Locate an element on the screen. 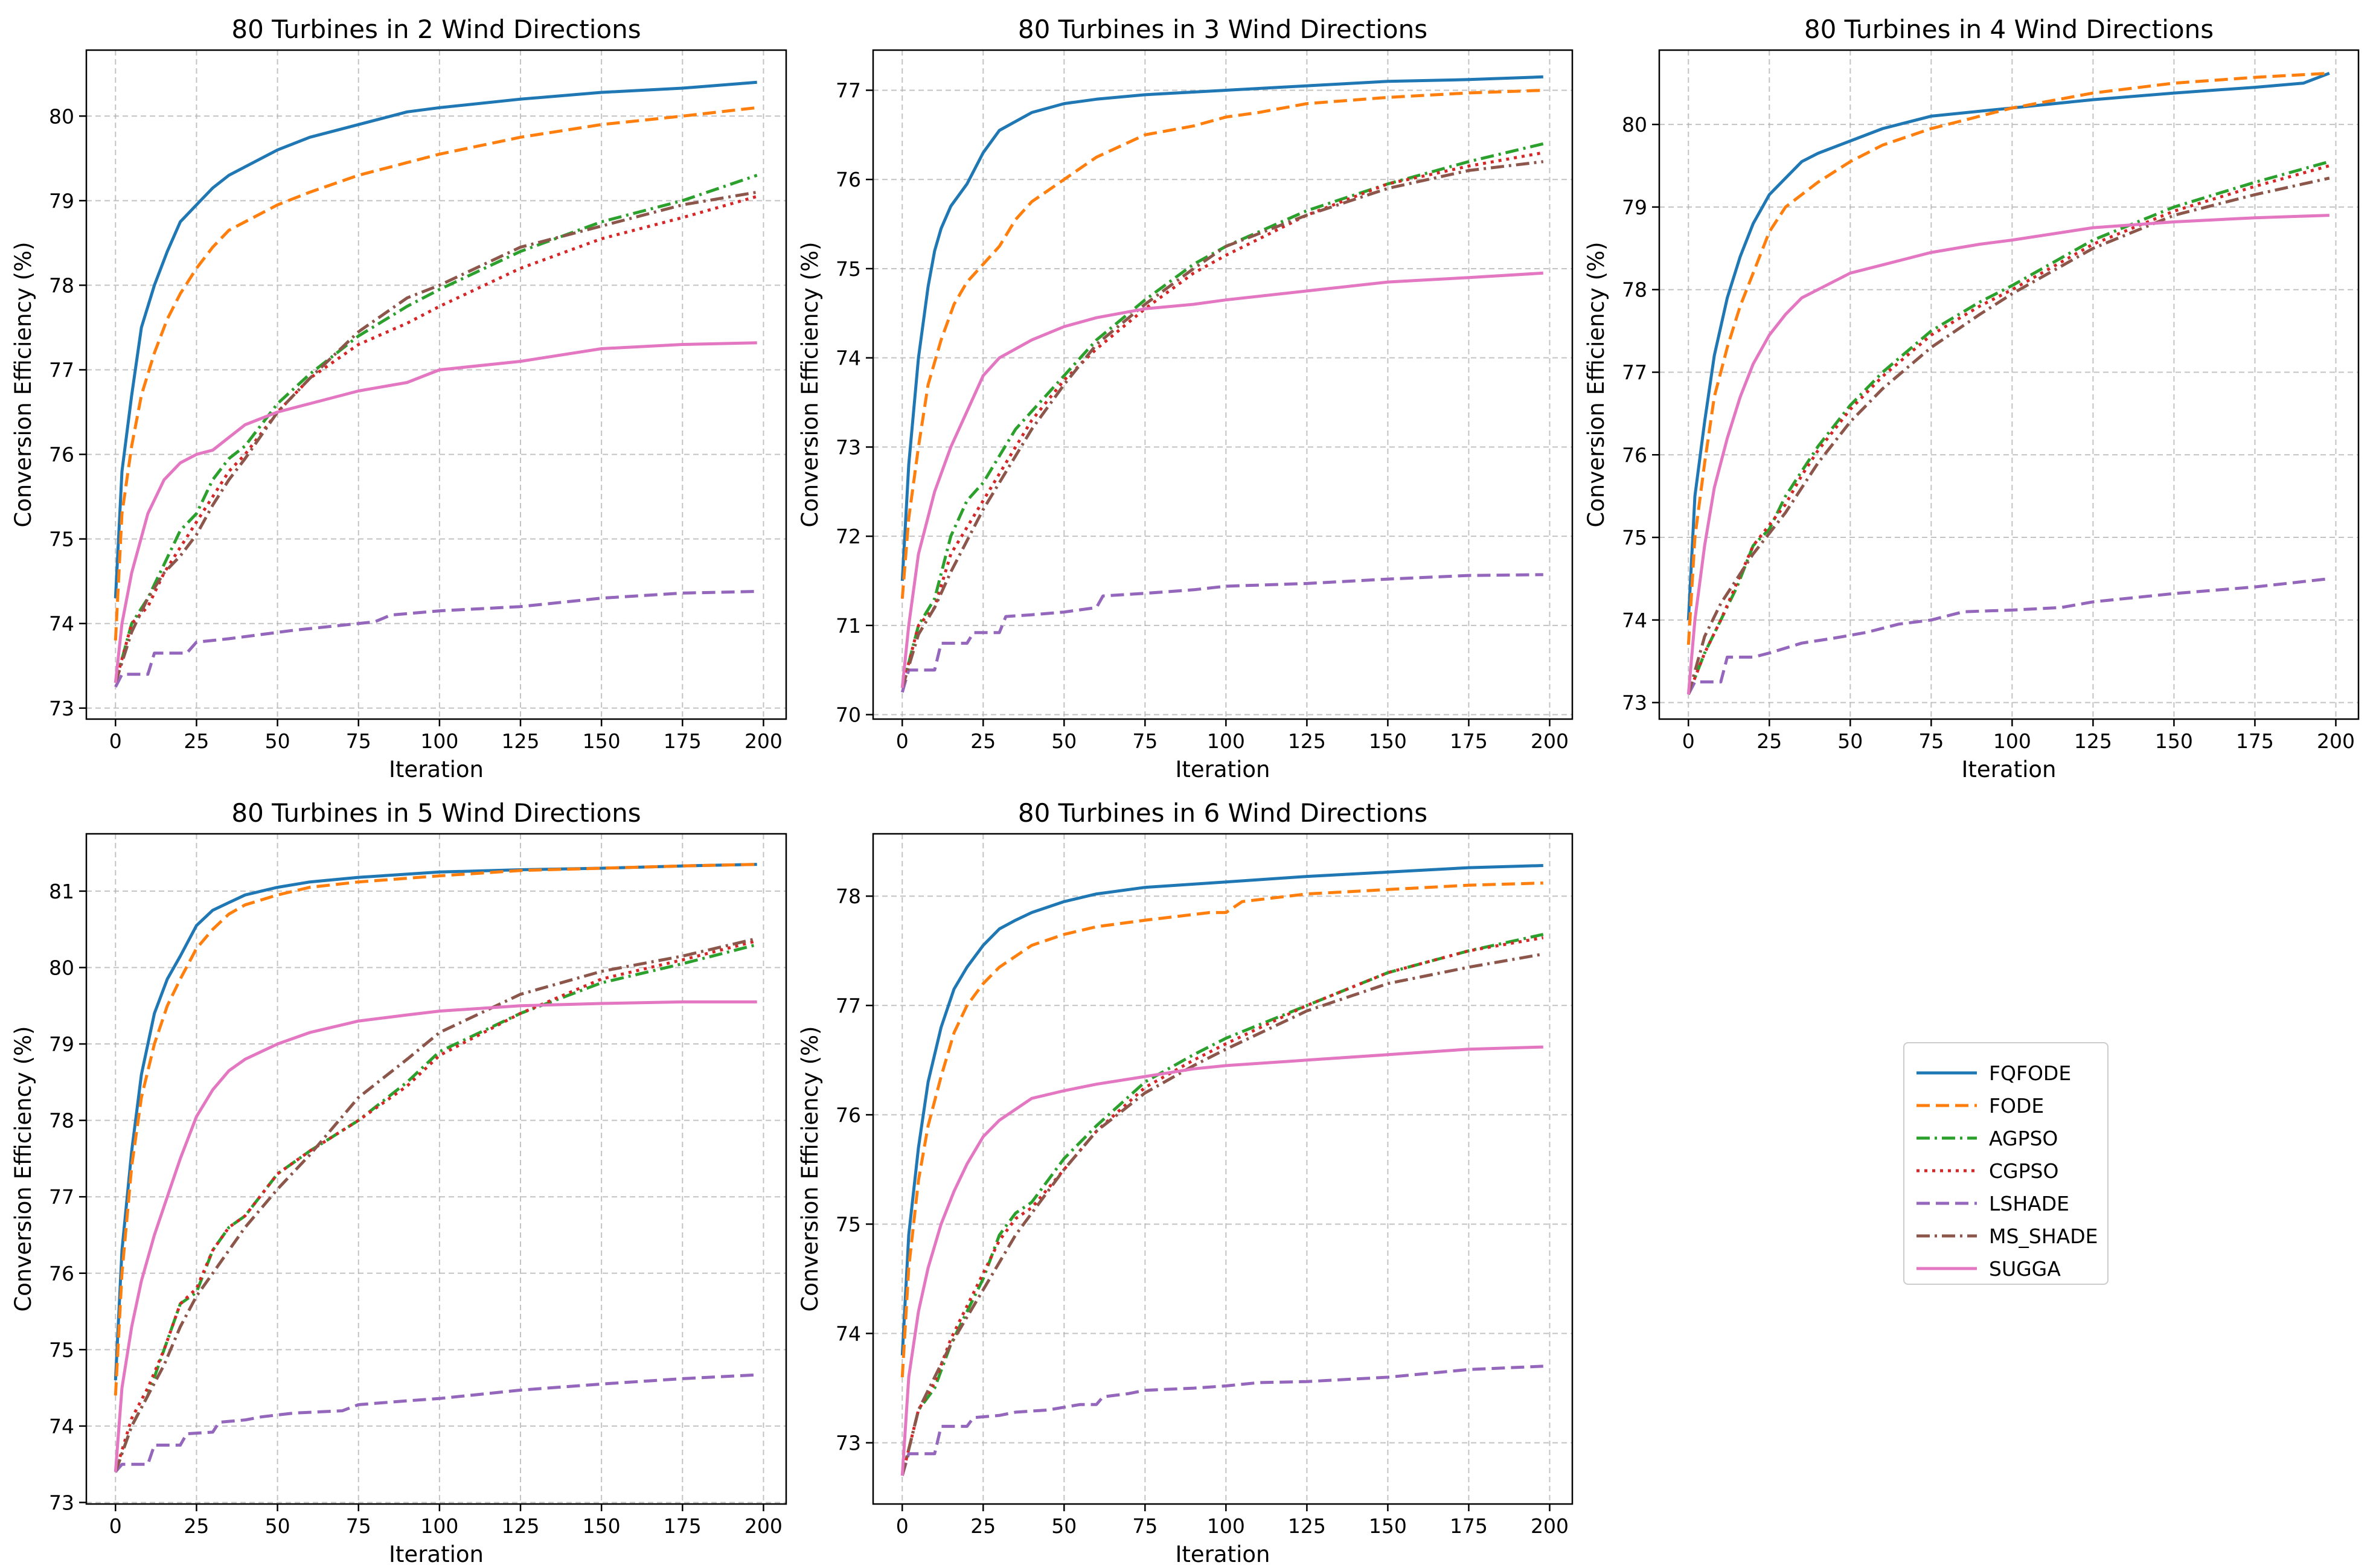 Image resolution: width=2376 pixels, height=1568 pixels. legend-swatch-sugga is located at coordinates (1946, 1268).